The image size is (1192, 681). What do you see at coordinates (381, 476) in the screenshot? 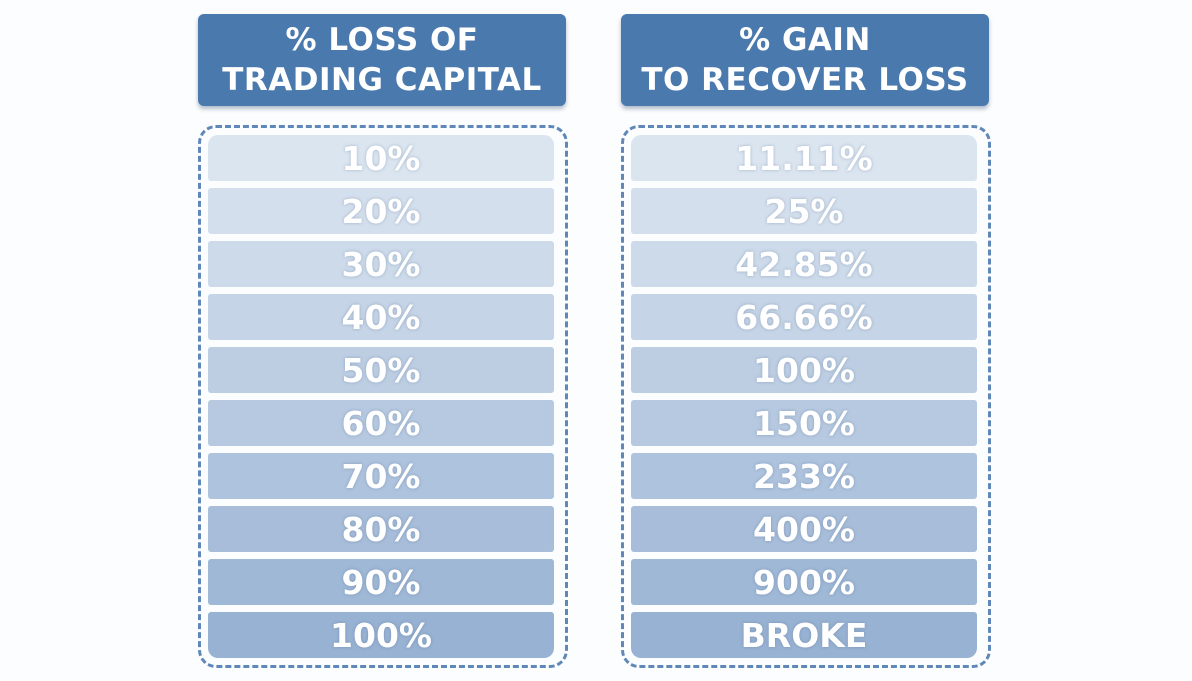
I see `table-cell: 70%` at bounding box center [381, 476].